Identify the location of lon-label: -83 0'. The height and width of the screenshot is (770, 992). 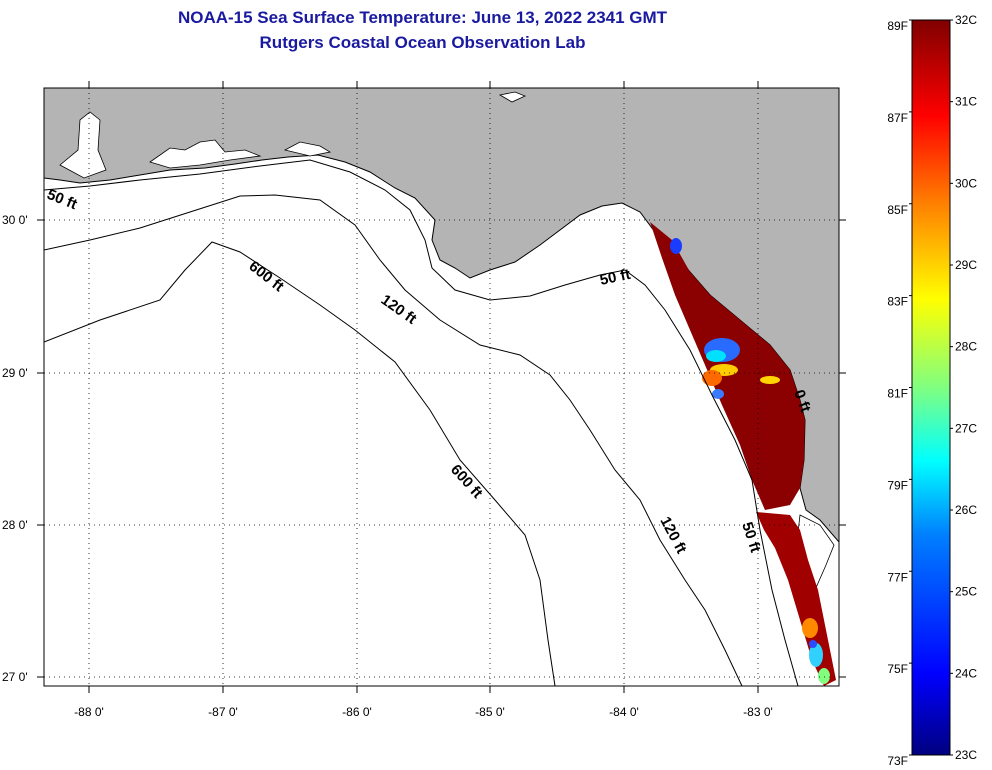
(758, 712).